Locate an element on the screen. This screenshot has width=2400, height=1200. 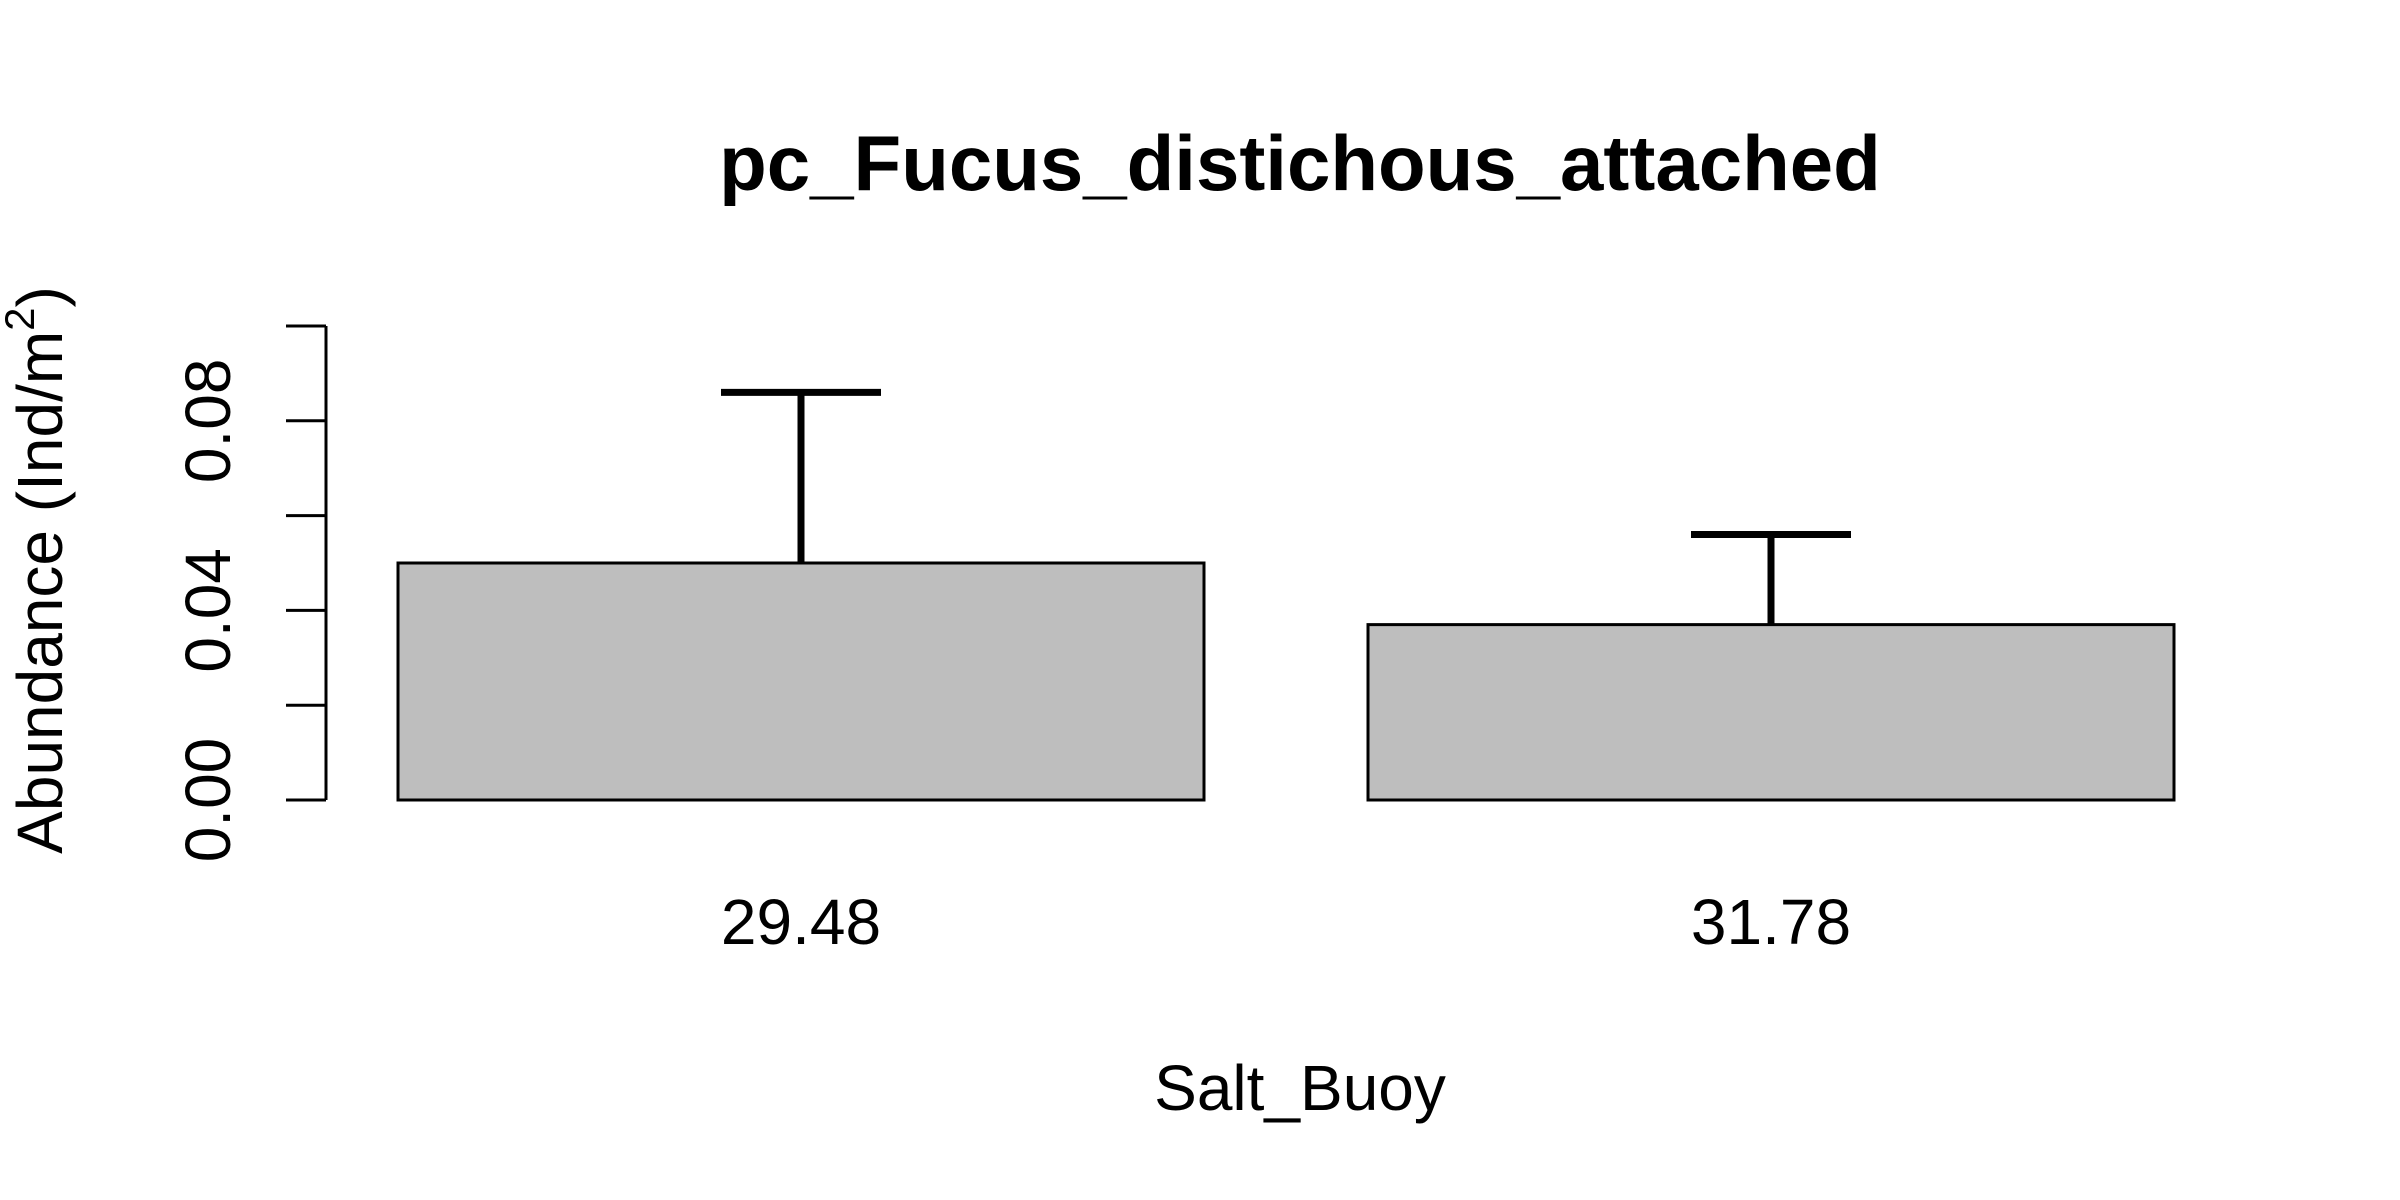
y-axis-label-main: Abundance (Ind/m is located at coordinates (40, 592).